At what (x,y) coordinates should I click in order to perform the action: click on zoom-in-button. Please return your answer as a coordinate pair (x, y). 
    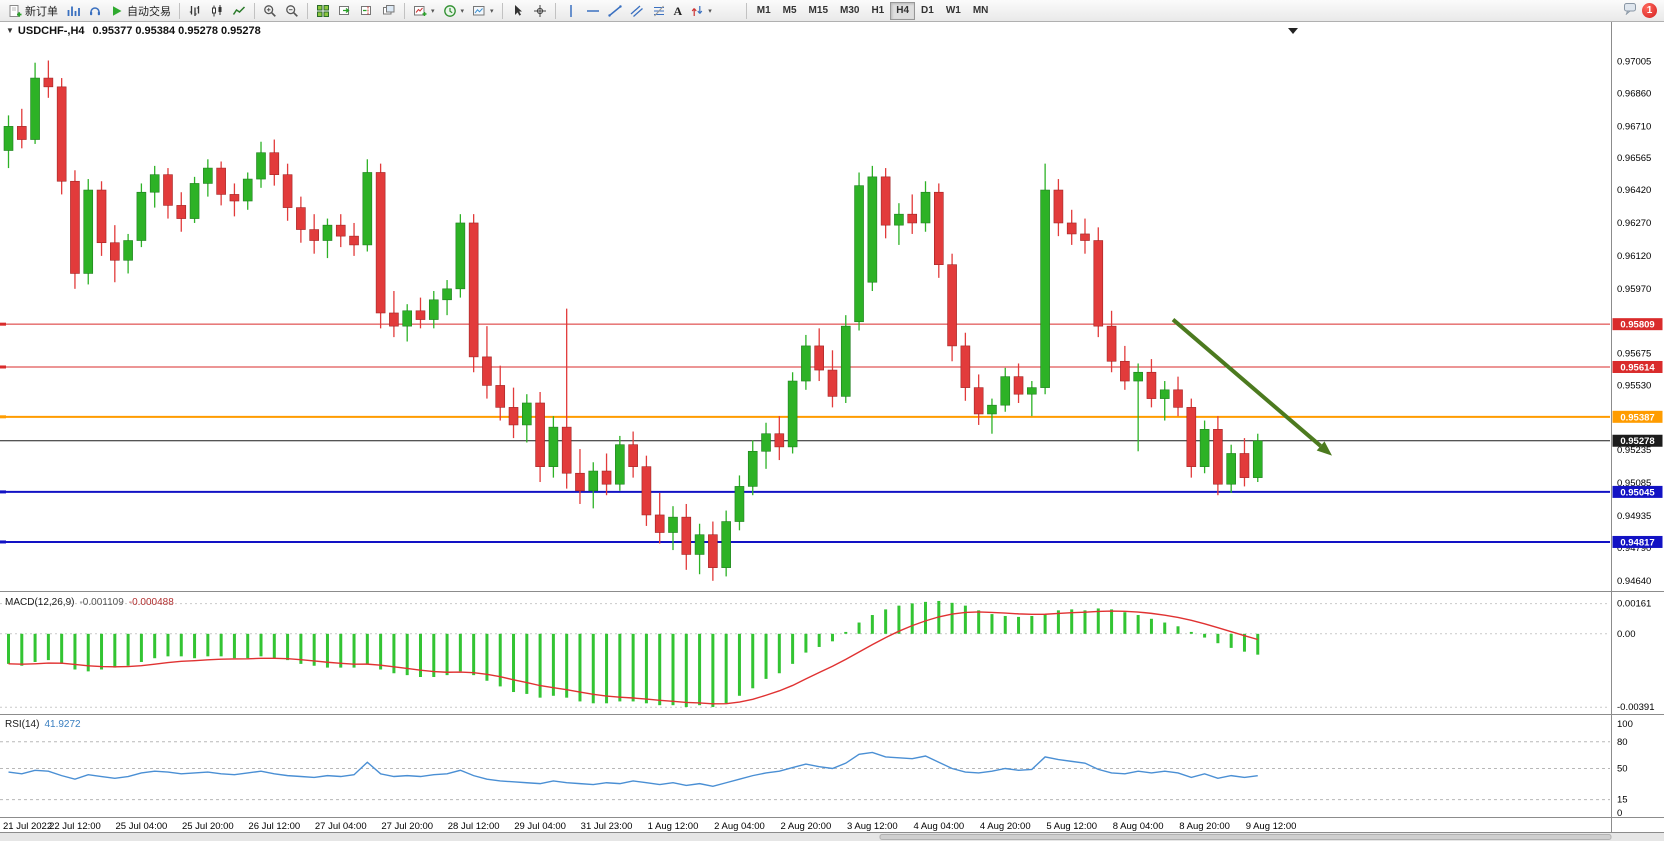
    Looking at the image, I should click on (270, 11).